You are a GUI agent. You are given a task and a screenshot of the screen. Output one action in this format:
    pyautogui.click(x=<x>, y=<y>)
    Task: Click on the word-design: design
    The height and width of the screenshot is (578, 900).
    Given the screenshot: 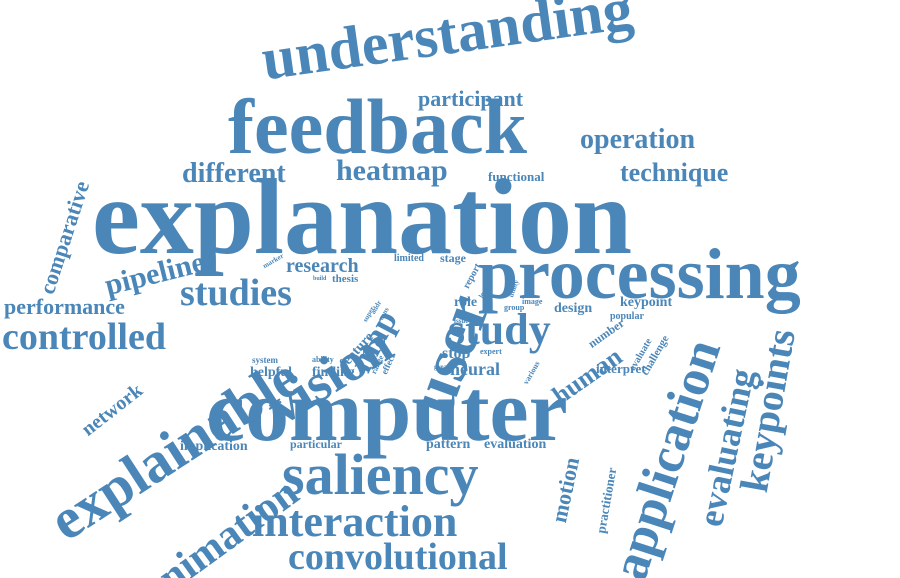 What is the action you would take?
    pyautogui.click(x=573, y=308)
    